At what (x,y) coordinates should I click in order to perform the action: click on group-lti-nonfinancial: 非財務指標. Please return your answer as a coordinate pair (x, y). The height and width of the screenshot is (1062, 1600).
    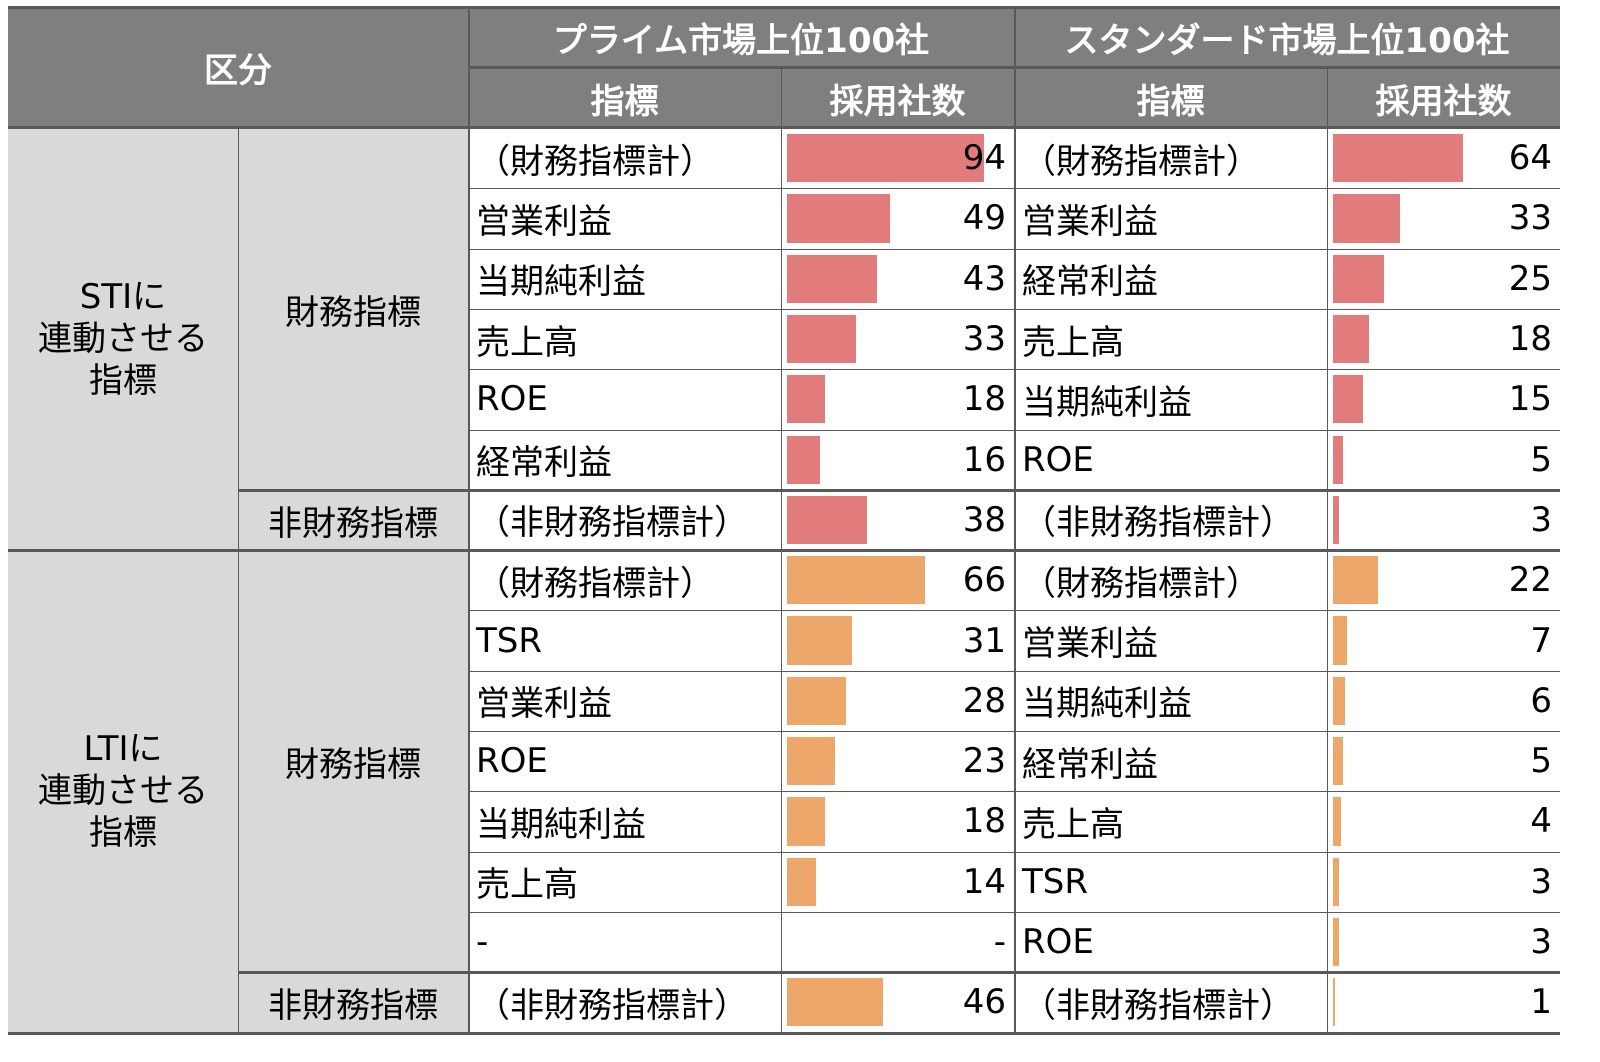
    Looking at the image, I should click on (353, 1002).